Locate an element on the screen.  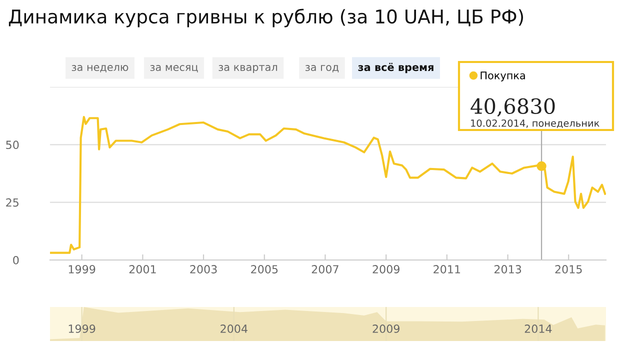
x-tick-label: 2005 is located at coordinates (264, 269).